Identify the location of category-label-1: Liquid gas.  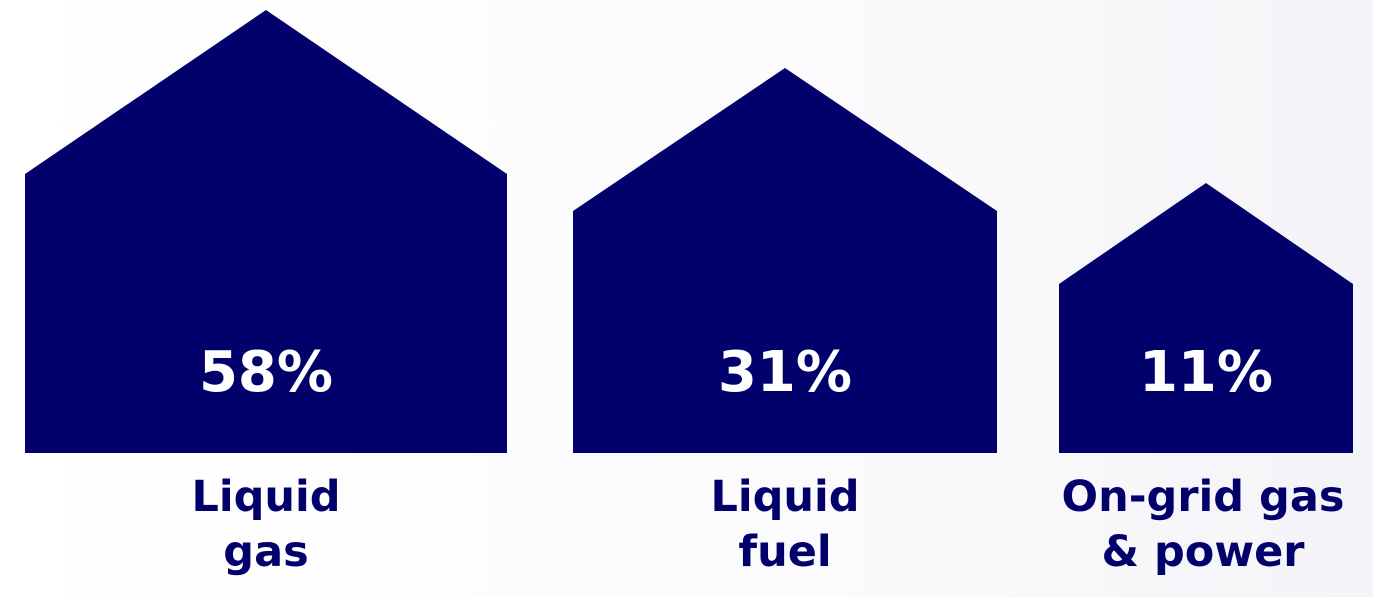
(266, 525).